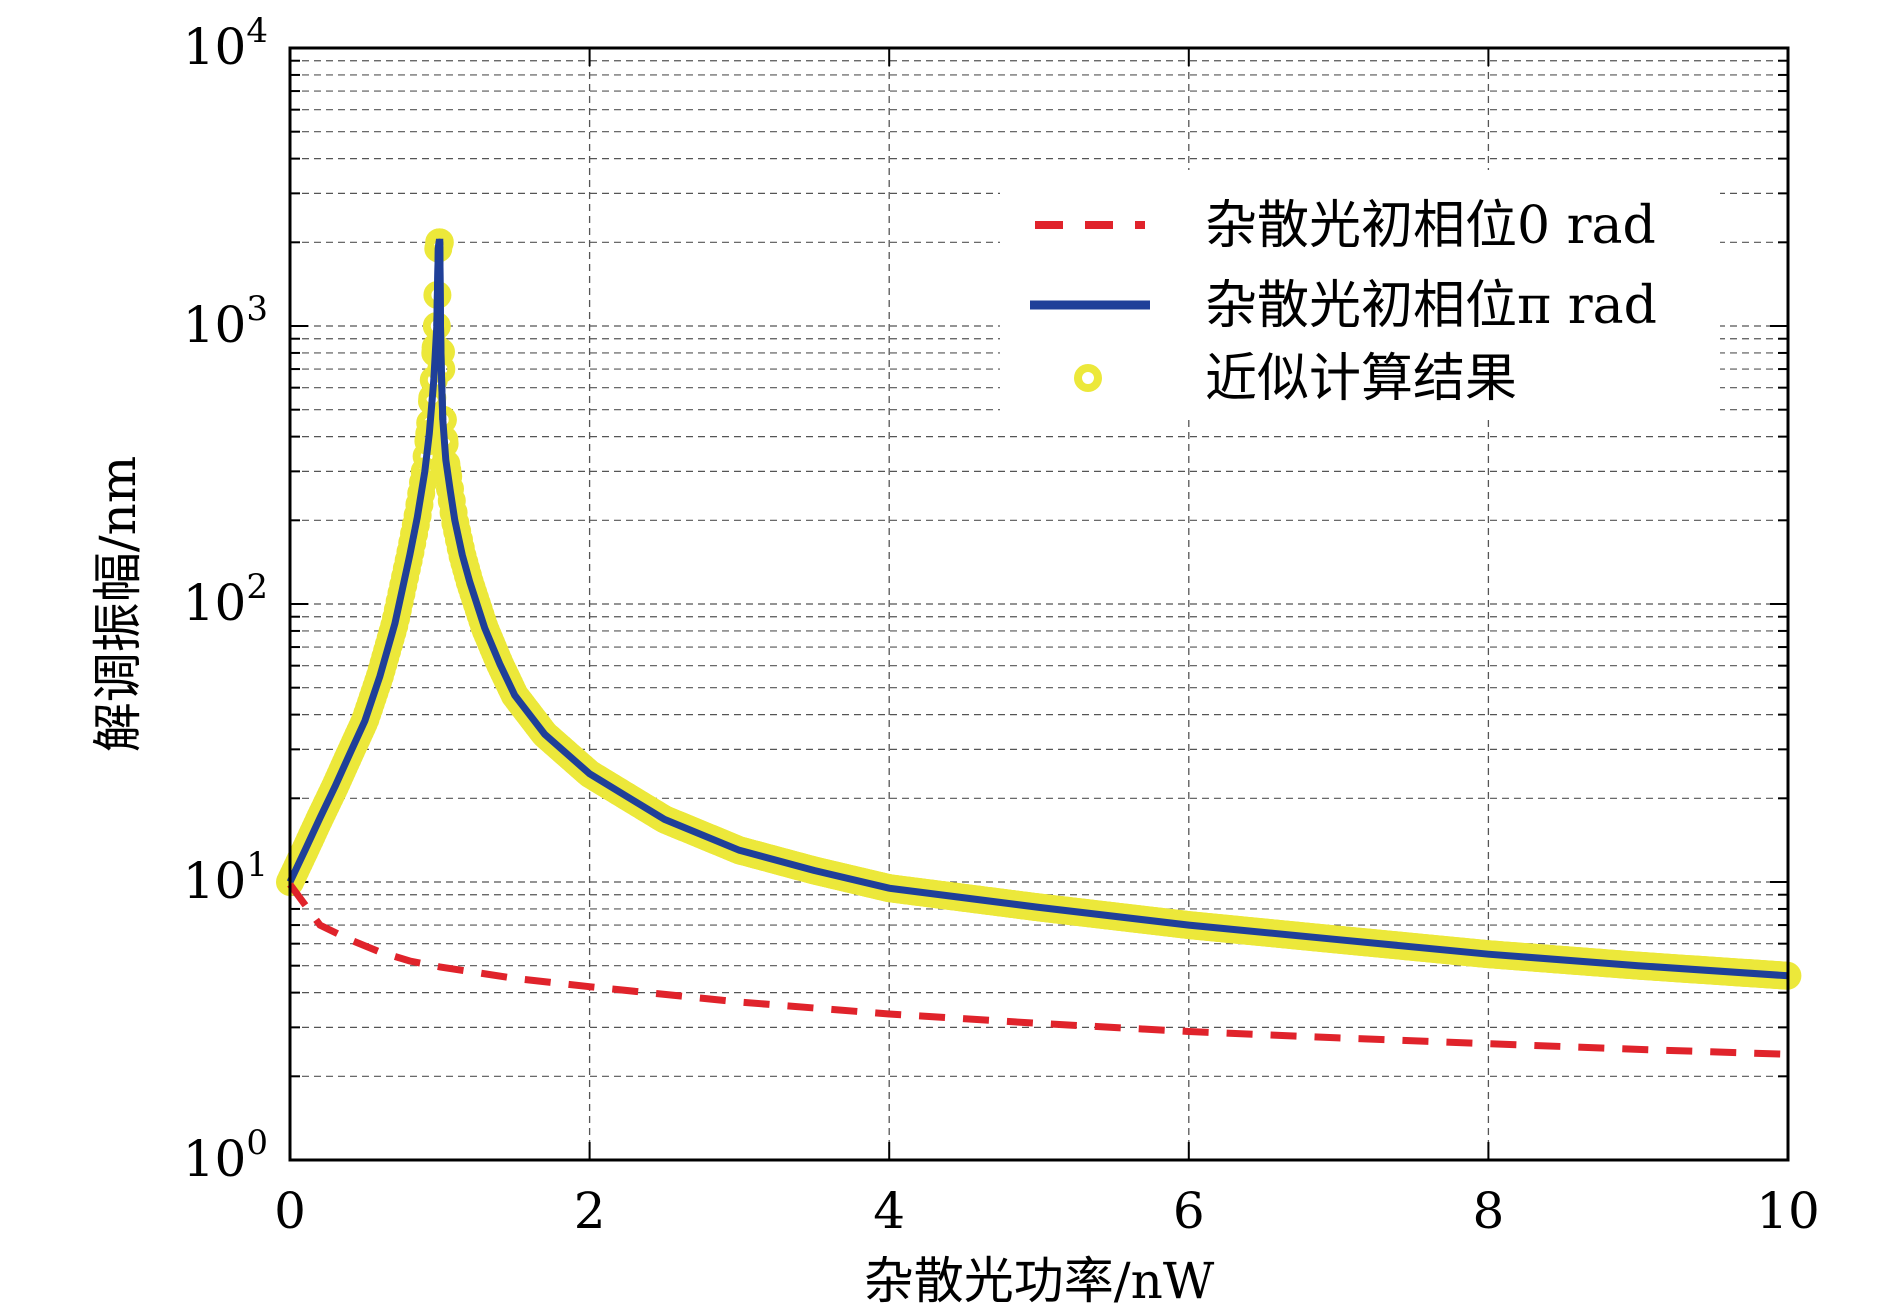 This screenshot has width=1890, height=1312. I want to click on y-tick-label: 10², so click(225, 599).